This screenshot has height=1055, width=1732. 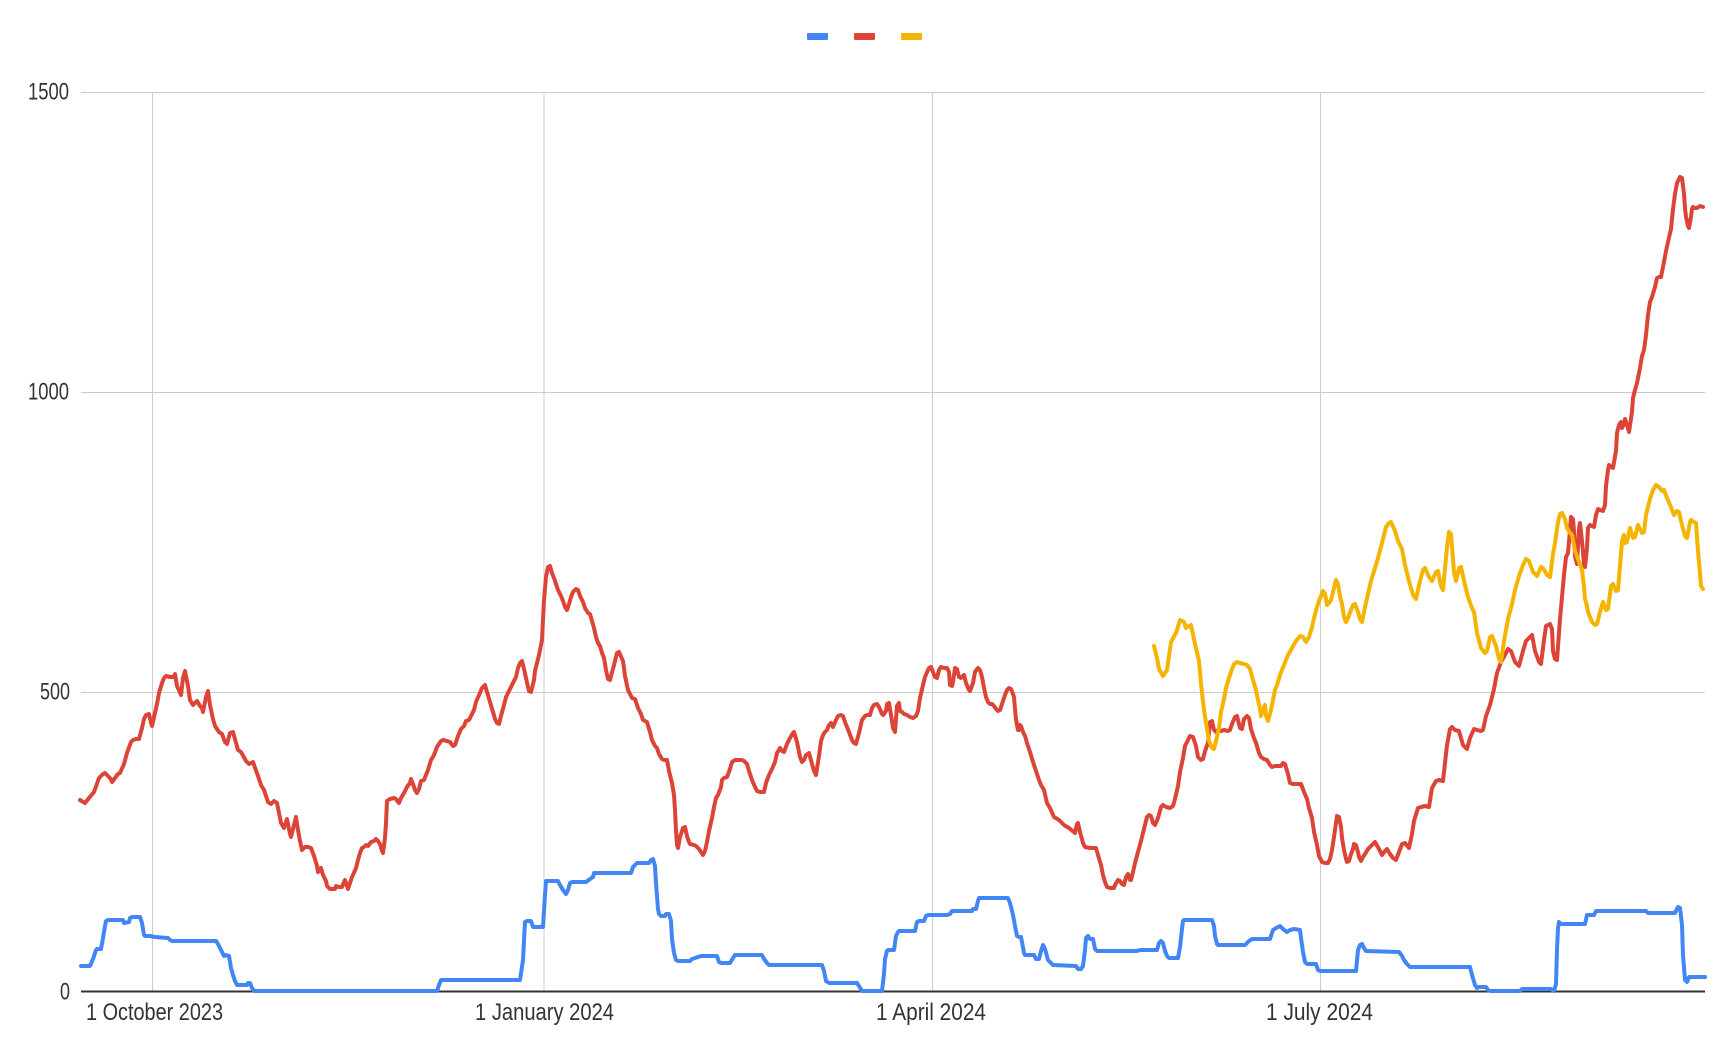 What do you see at coordinates (55, 692) in the screenshot?
I see `svg-text: 500` at bounding box center [55, 692].